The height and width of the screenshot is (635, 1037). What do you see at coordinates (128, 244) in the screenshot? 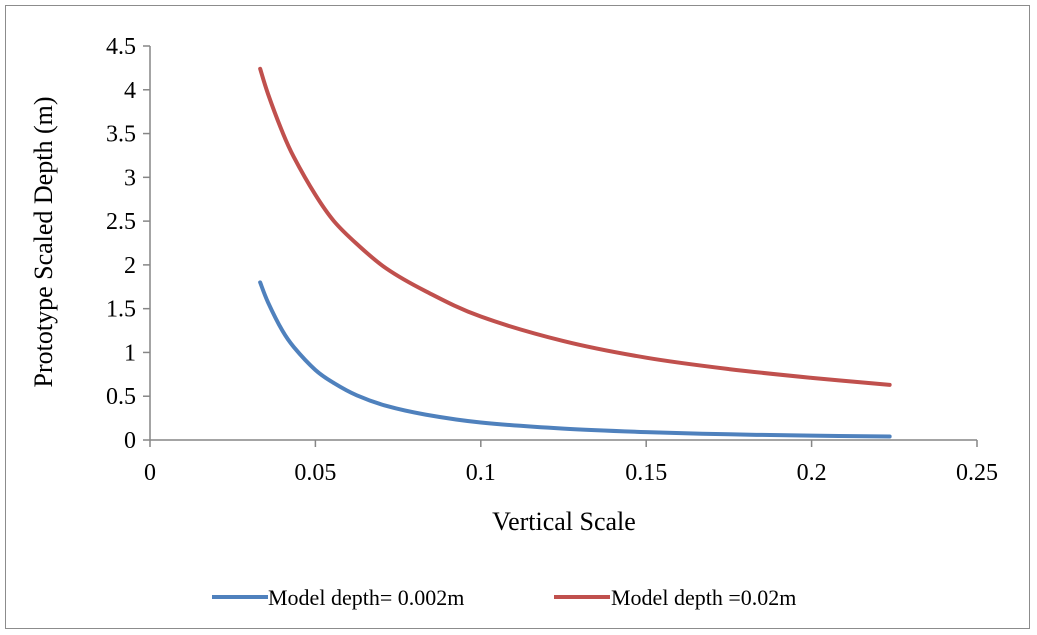
I see `y-axis-ticks: 0 0.5 1 1.5 2 2.5 3 3.5 4 4.5` at bounding box center [128, 244].